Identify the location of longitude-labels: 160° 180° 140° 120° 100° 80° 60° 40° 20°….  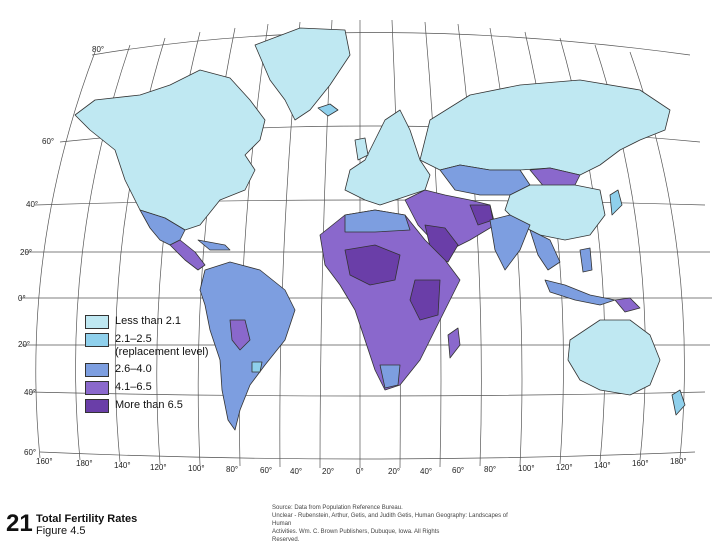
(361, 466).